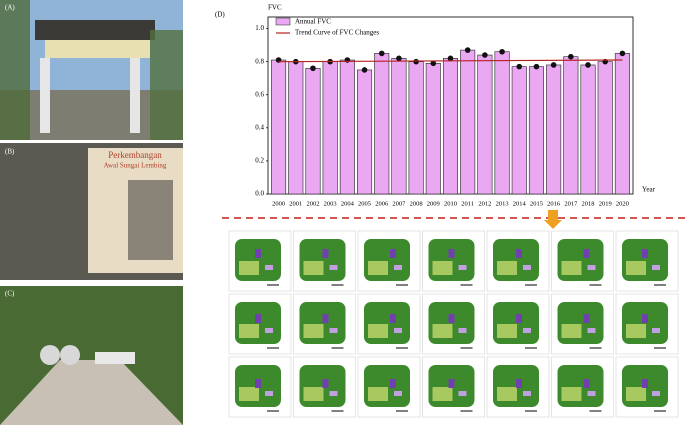 The width and height of the screenshot is (685, 425). I want to click on y-axis-label: FVC, so click(275, 8).